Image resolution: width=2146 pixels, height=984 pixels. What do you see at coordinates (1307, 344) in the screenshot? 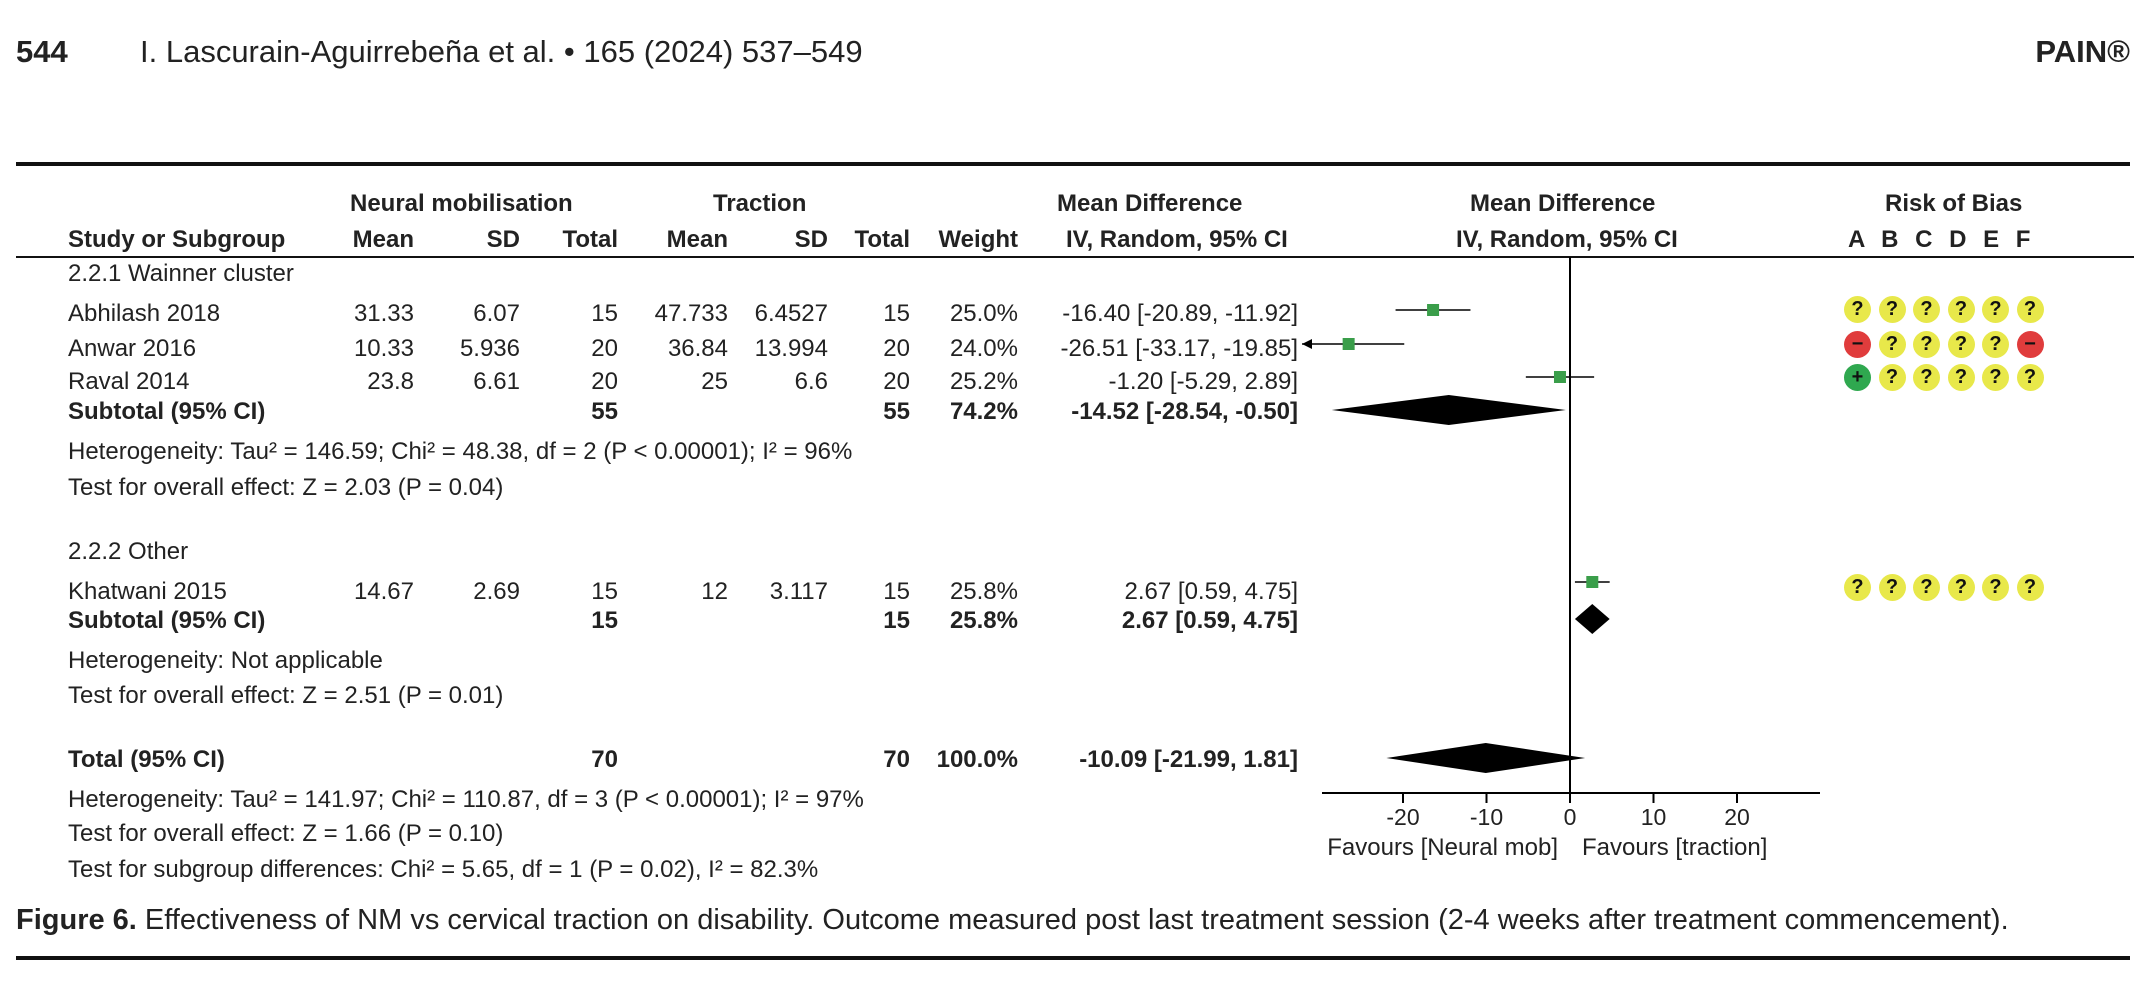
I see `ci-arrow` at bounding box center [1307, 344].